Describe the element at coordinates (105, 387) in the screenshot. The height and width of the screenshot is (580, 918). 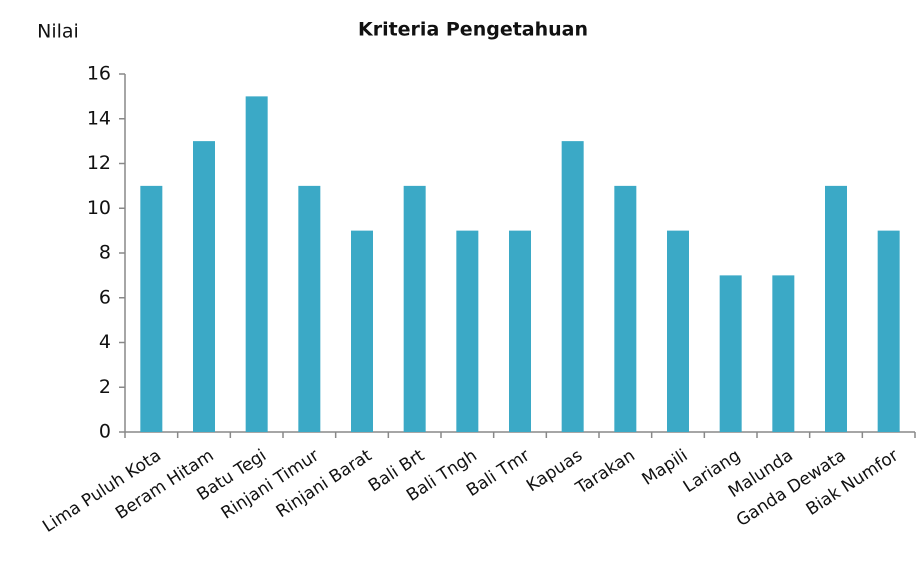
I see `y-tick-label: 2` at that location.